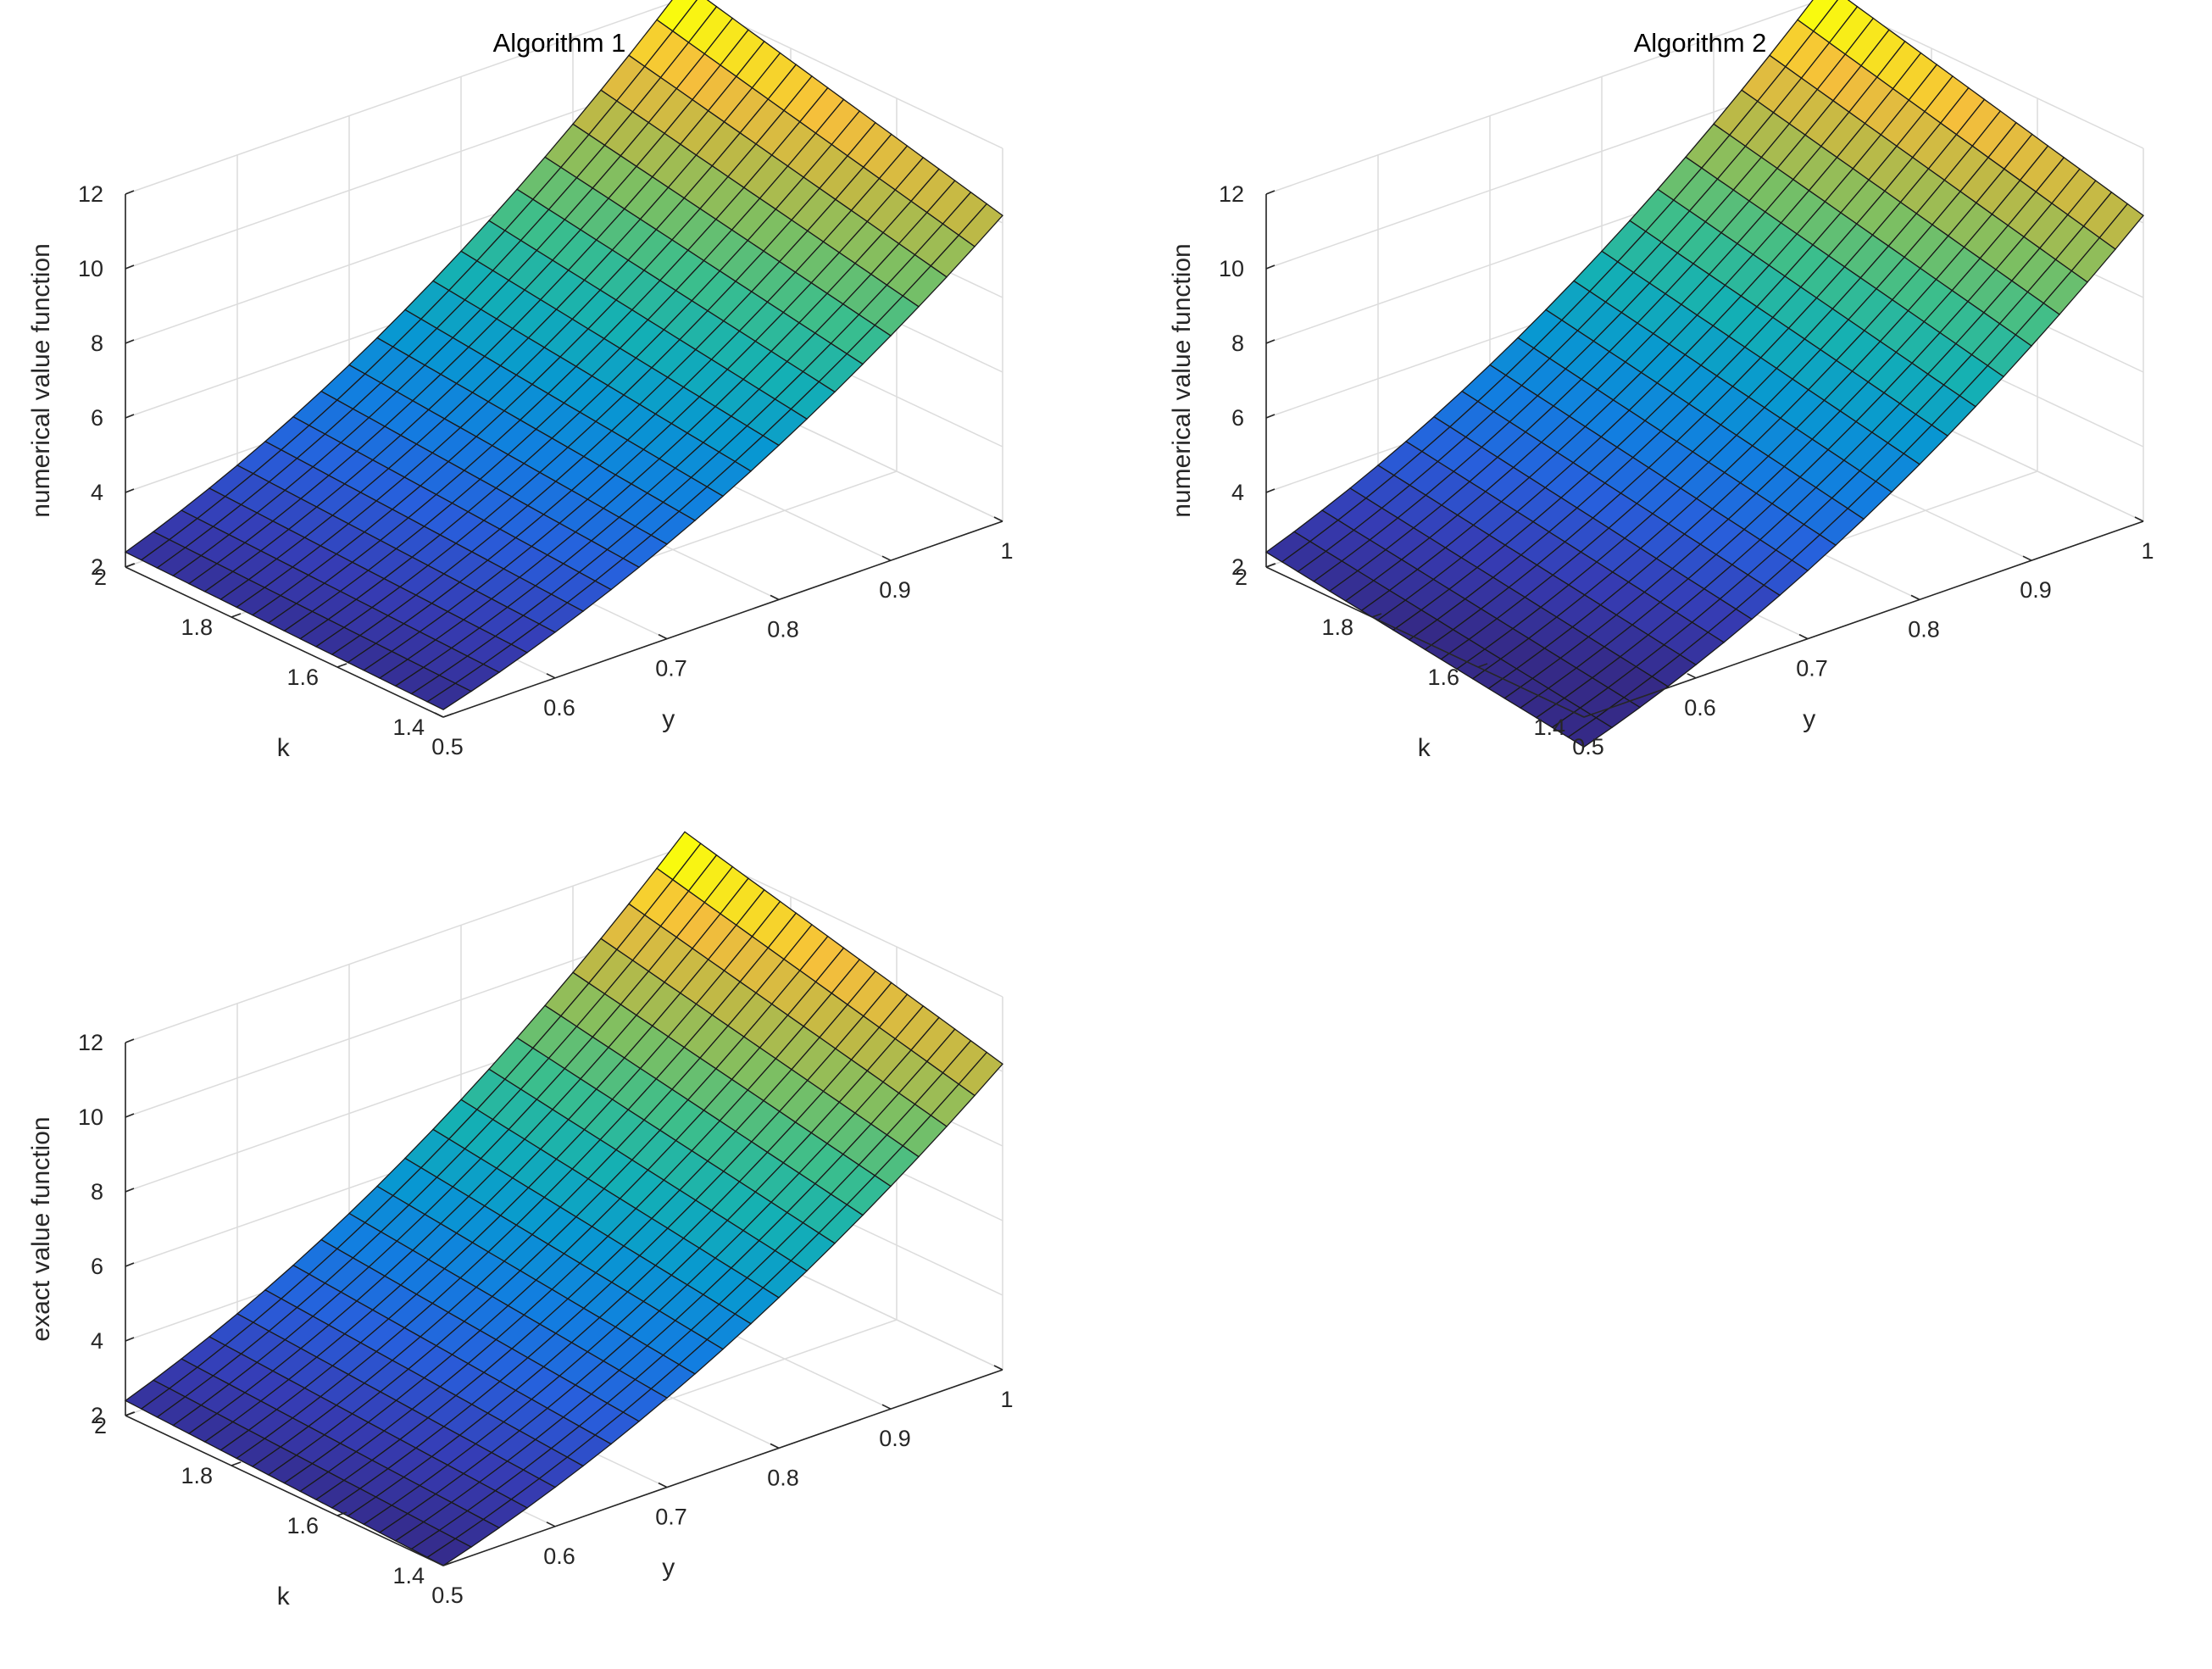  What do you see at coordinates (559, 43) in the screenshot?
I see `chart-title: Algorithm 1` at bounding box center [559, 43].